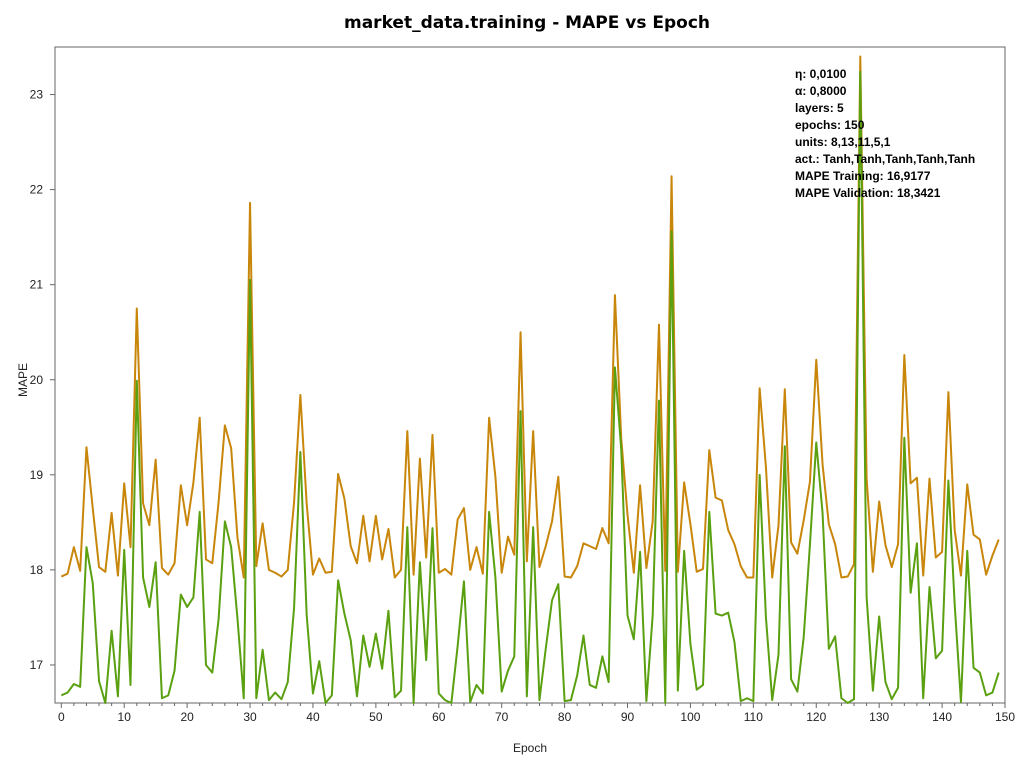 The height and width of the screenshot is (768, 1024). Describe the element at coordinates (37, 380) in the screenshot. I see `y-tick-label: 20` at that location.